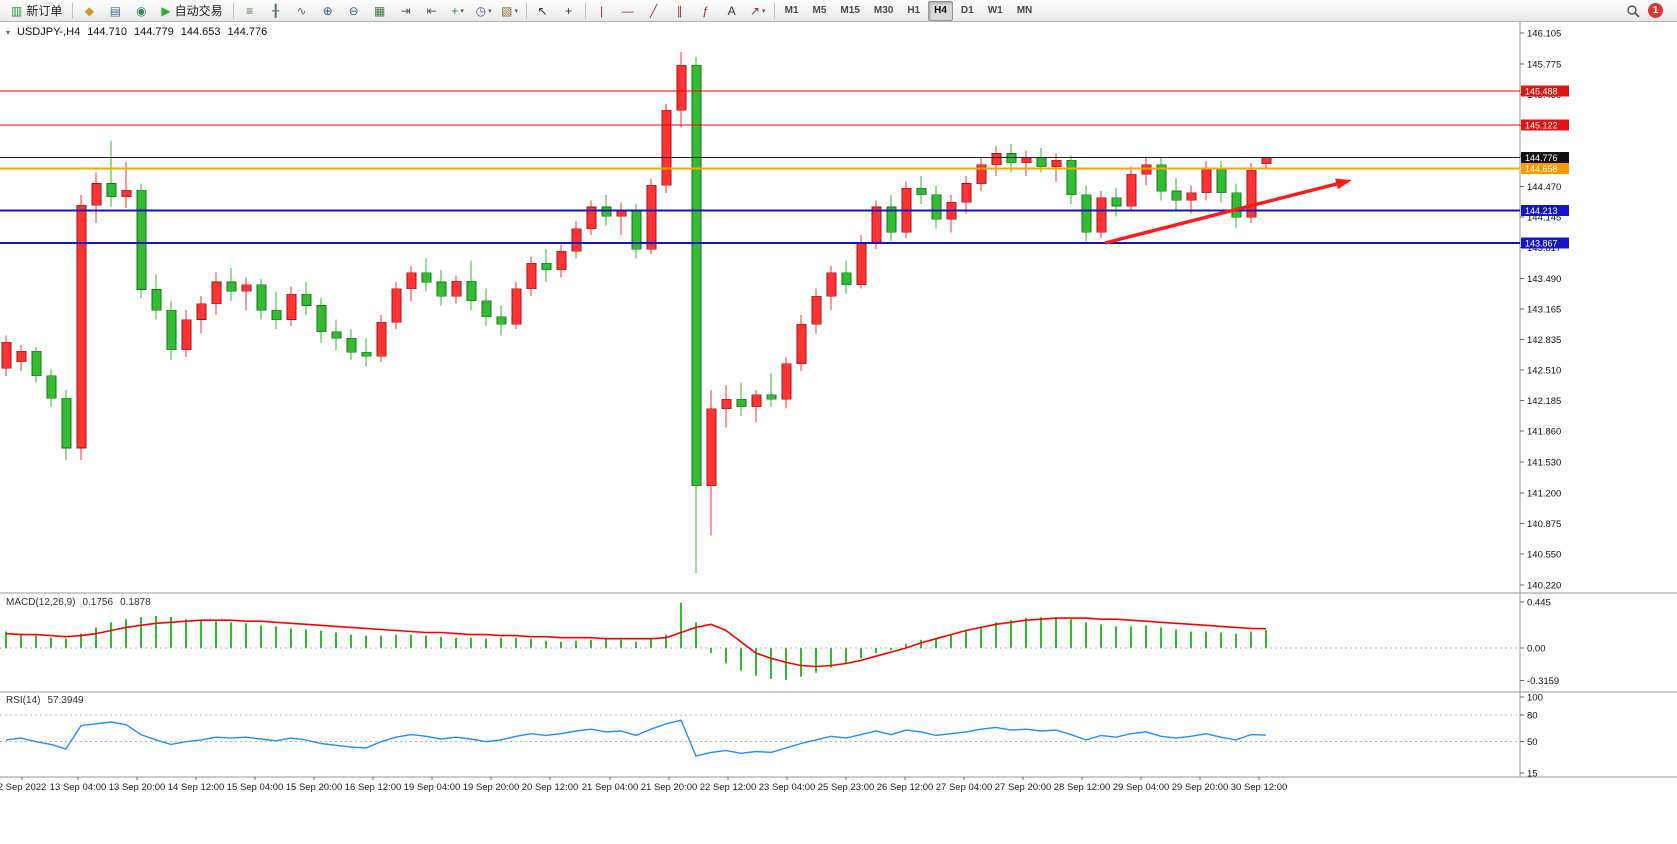 This screenshot has width=1677, height=844. I want to click on templates-icon: ▧, so click(507, 10).